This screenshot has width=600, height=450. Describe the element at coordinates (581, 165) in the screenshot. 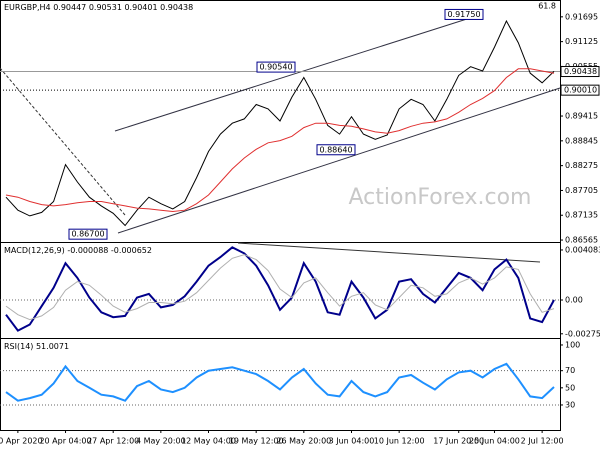

I see `y-tick-label: 0.88275` at that location.